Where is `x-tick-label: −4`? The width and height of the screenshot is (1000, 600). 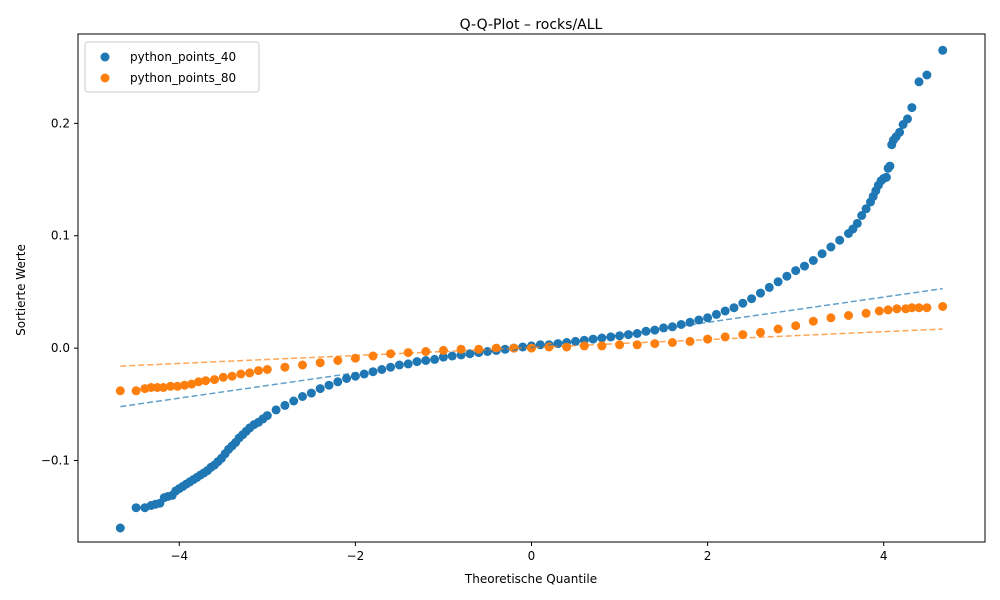
x-tick-label: −4 is located at coordinates (179, 556).